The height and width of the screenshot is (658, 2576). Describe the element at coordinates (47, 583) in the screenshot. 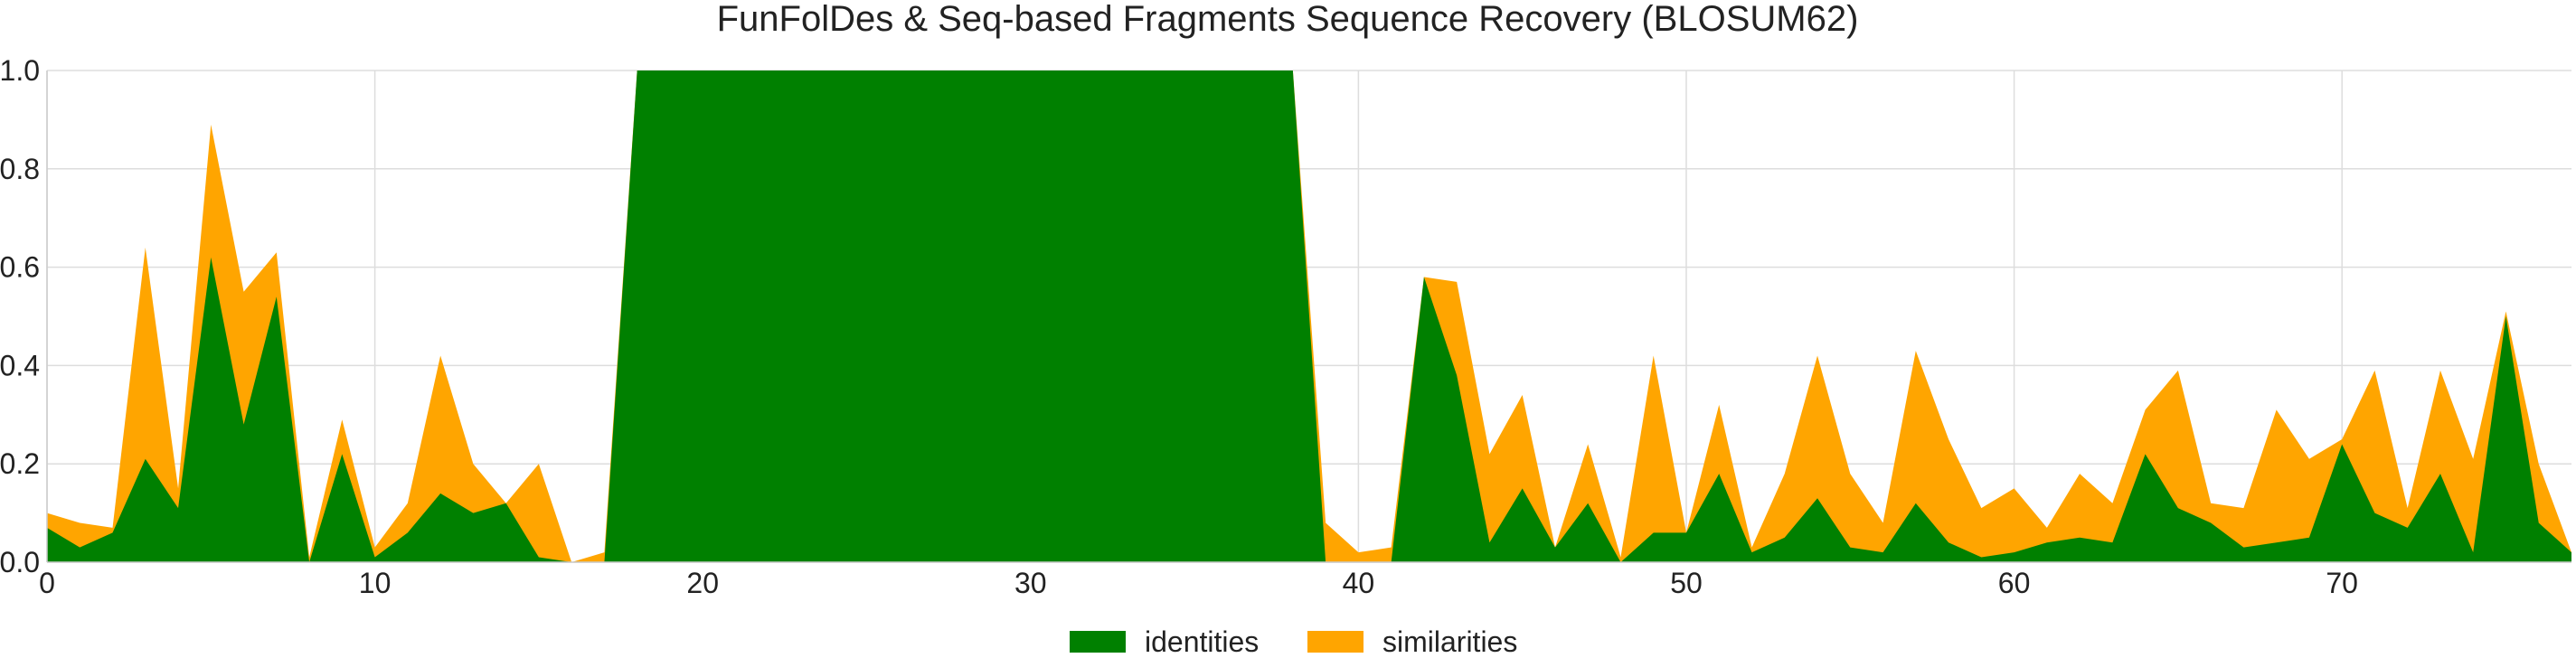

I see `x-tick-label: 0` at that location.